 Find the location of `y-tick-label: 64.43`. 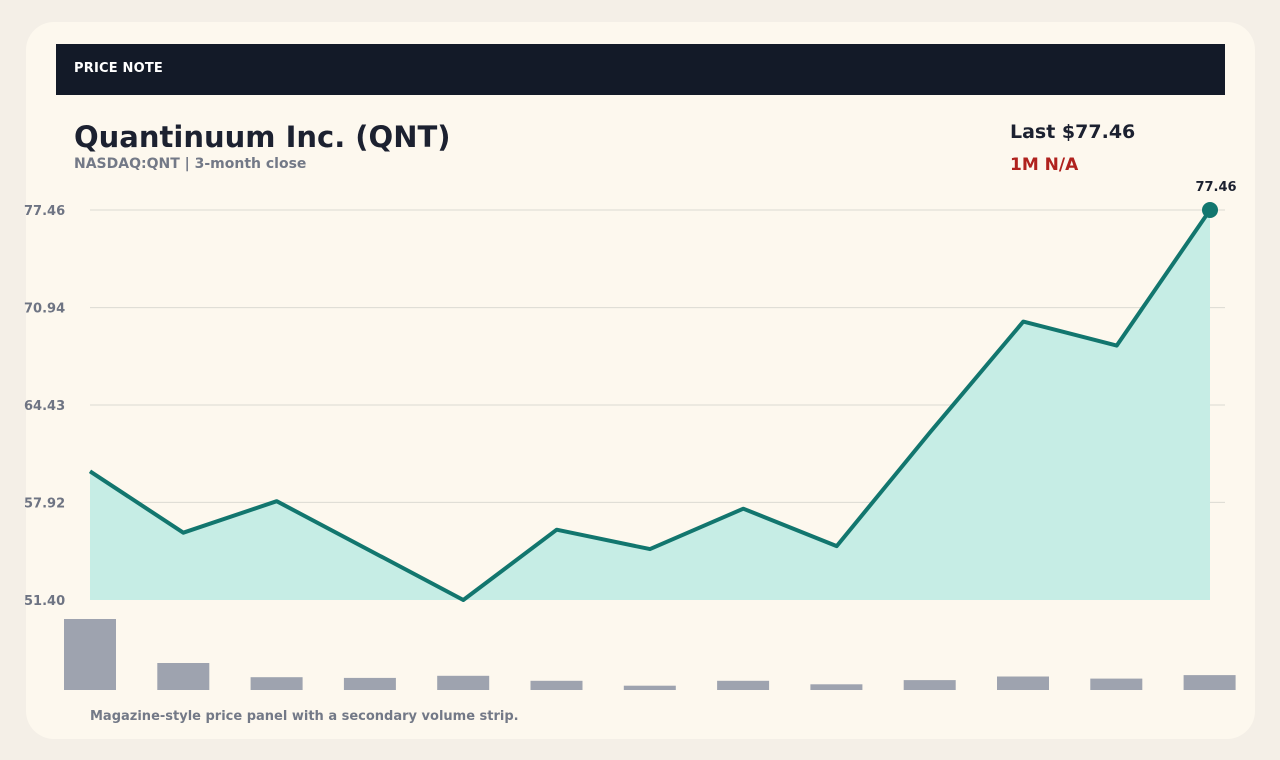

y-tick-label: 64.43 is located at coordinates (44, 406).